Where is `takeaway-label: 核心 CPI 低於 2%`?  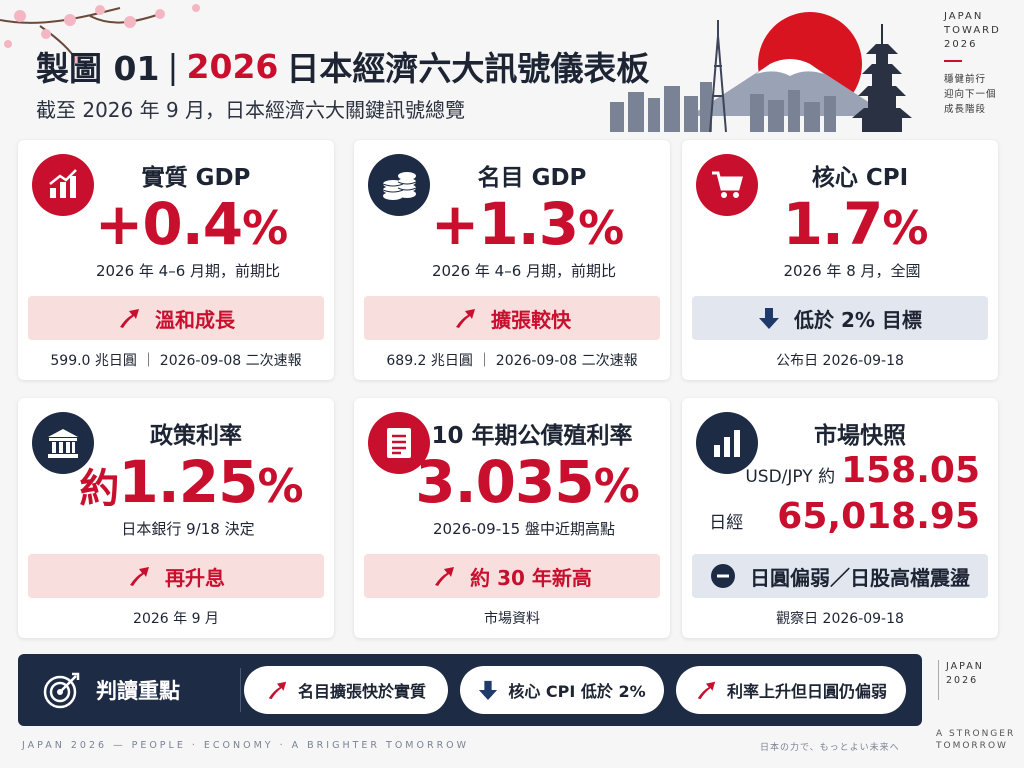
takeaway-label: 核心 CPI 低於 2% is located at coordinates (577, 691).